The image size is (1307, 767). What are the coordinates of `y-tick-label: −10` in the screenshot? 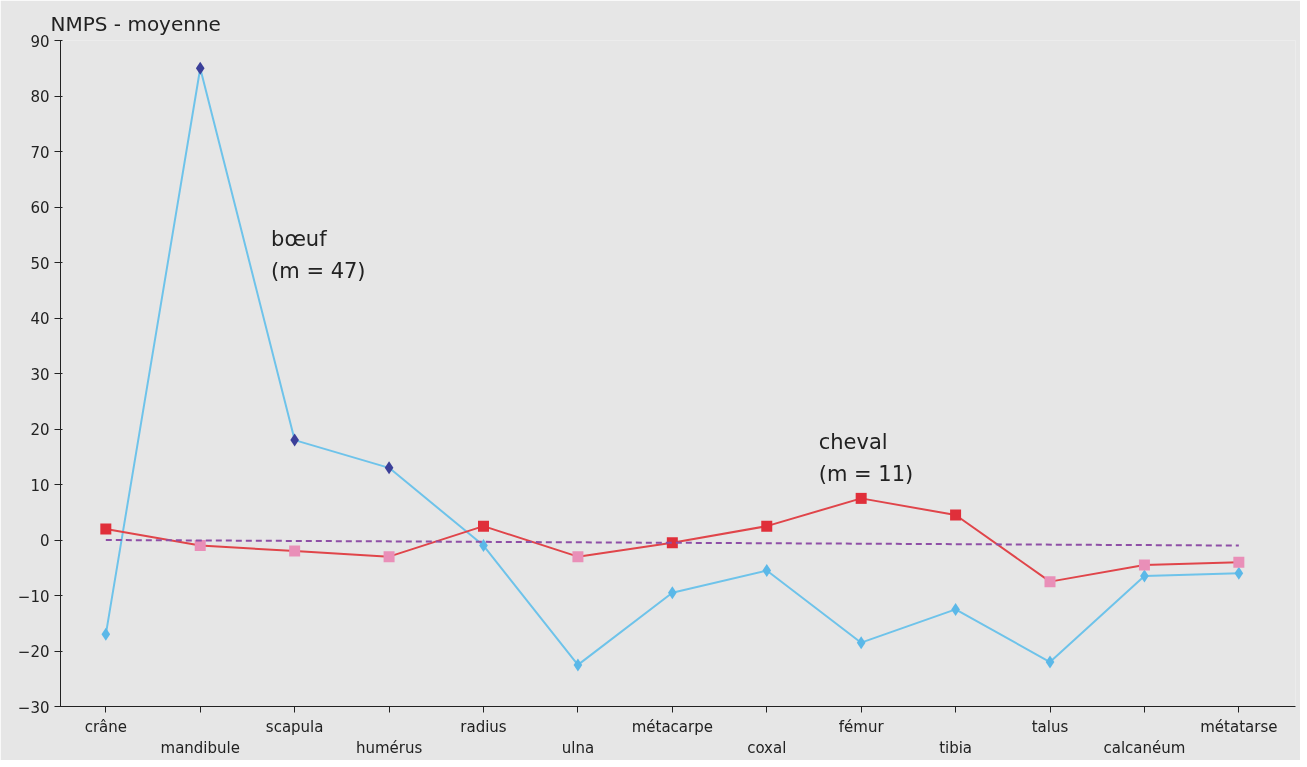 It's located at (33, 596).